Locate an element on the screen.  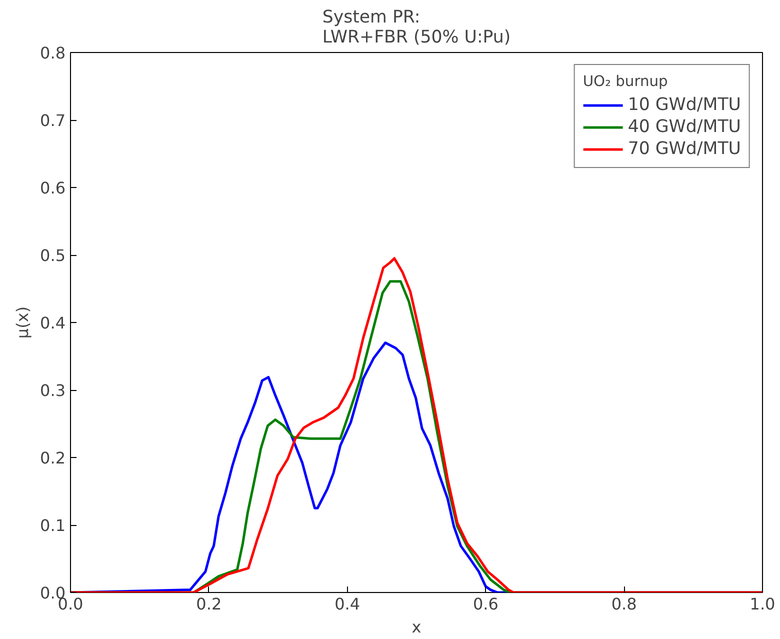
legend-label: 40 GWd/MTU is located at coordinates (684, 127).